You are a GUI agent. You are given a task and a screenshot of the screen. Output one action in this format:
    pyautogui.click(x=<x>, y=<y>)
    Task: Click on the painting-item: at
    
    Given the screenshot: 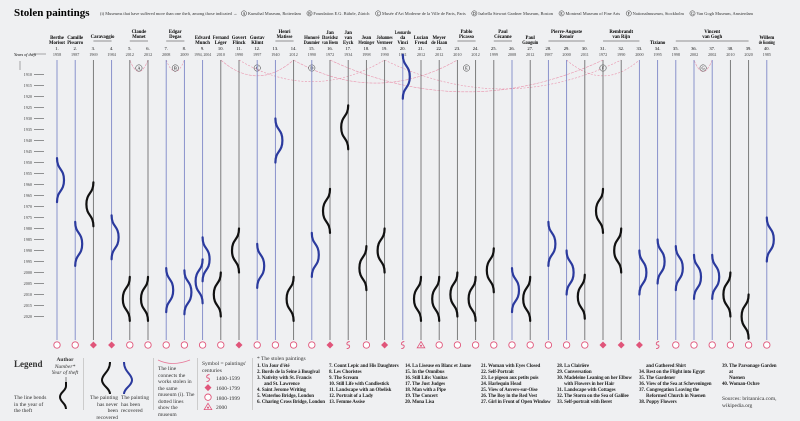 What is the action you would take?
    pyautogui.click(x=731, y=372)
    